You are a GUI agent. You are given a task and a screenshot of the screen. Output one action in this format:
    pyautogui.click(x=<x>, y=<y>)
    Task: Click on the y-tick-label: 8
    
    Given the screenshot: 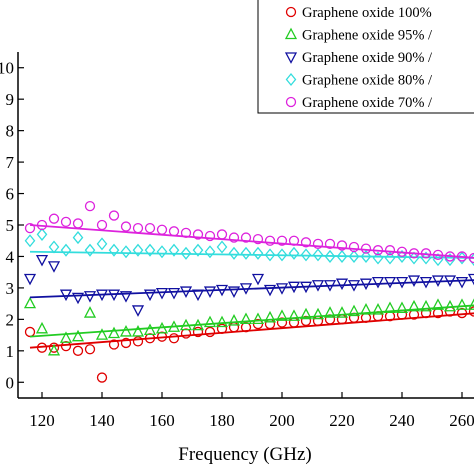 What is the action you would take?
    pyautogui.click(x=10, y=131)
    